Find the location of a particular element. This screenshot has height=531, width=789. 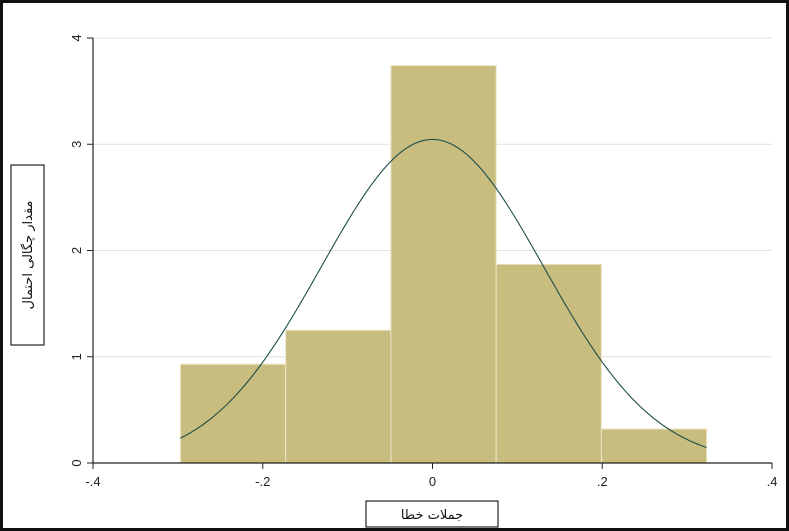

y-axis-title-box is located at coordinates (27, 255).